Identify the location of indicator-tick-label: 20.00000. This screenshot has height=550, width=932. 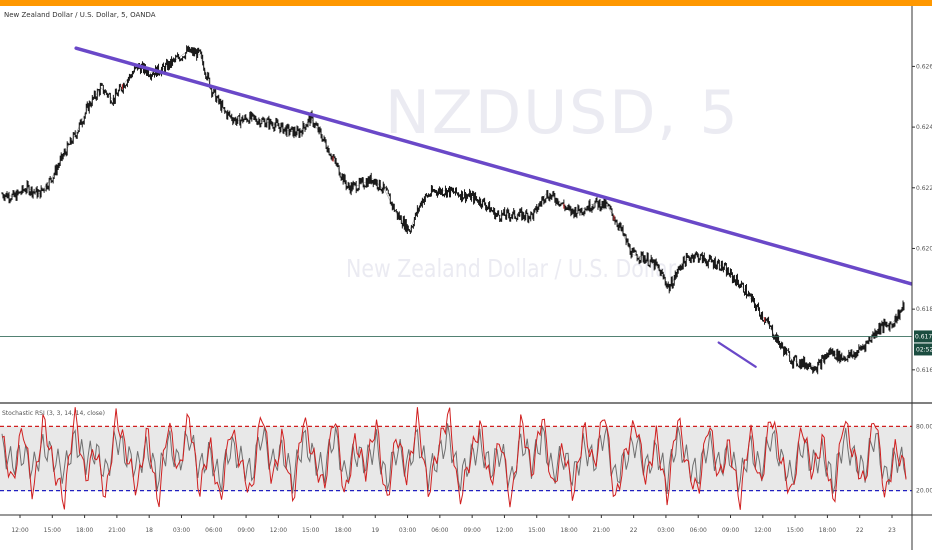
(924, 491).